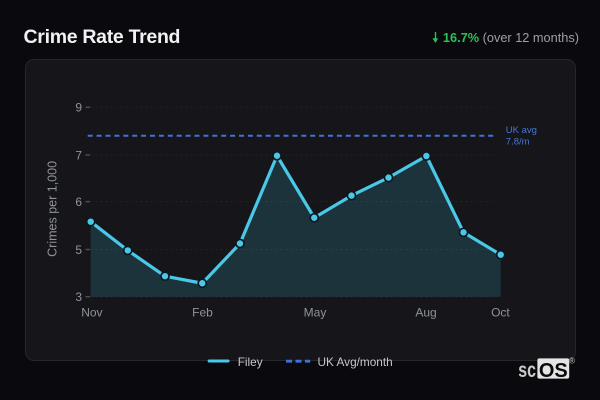  I want to click on svg-text: Feb, so click(202, 313).